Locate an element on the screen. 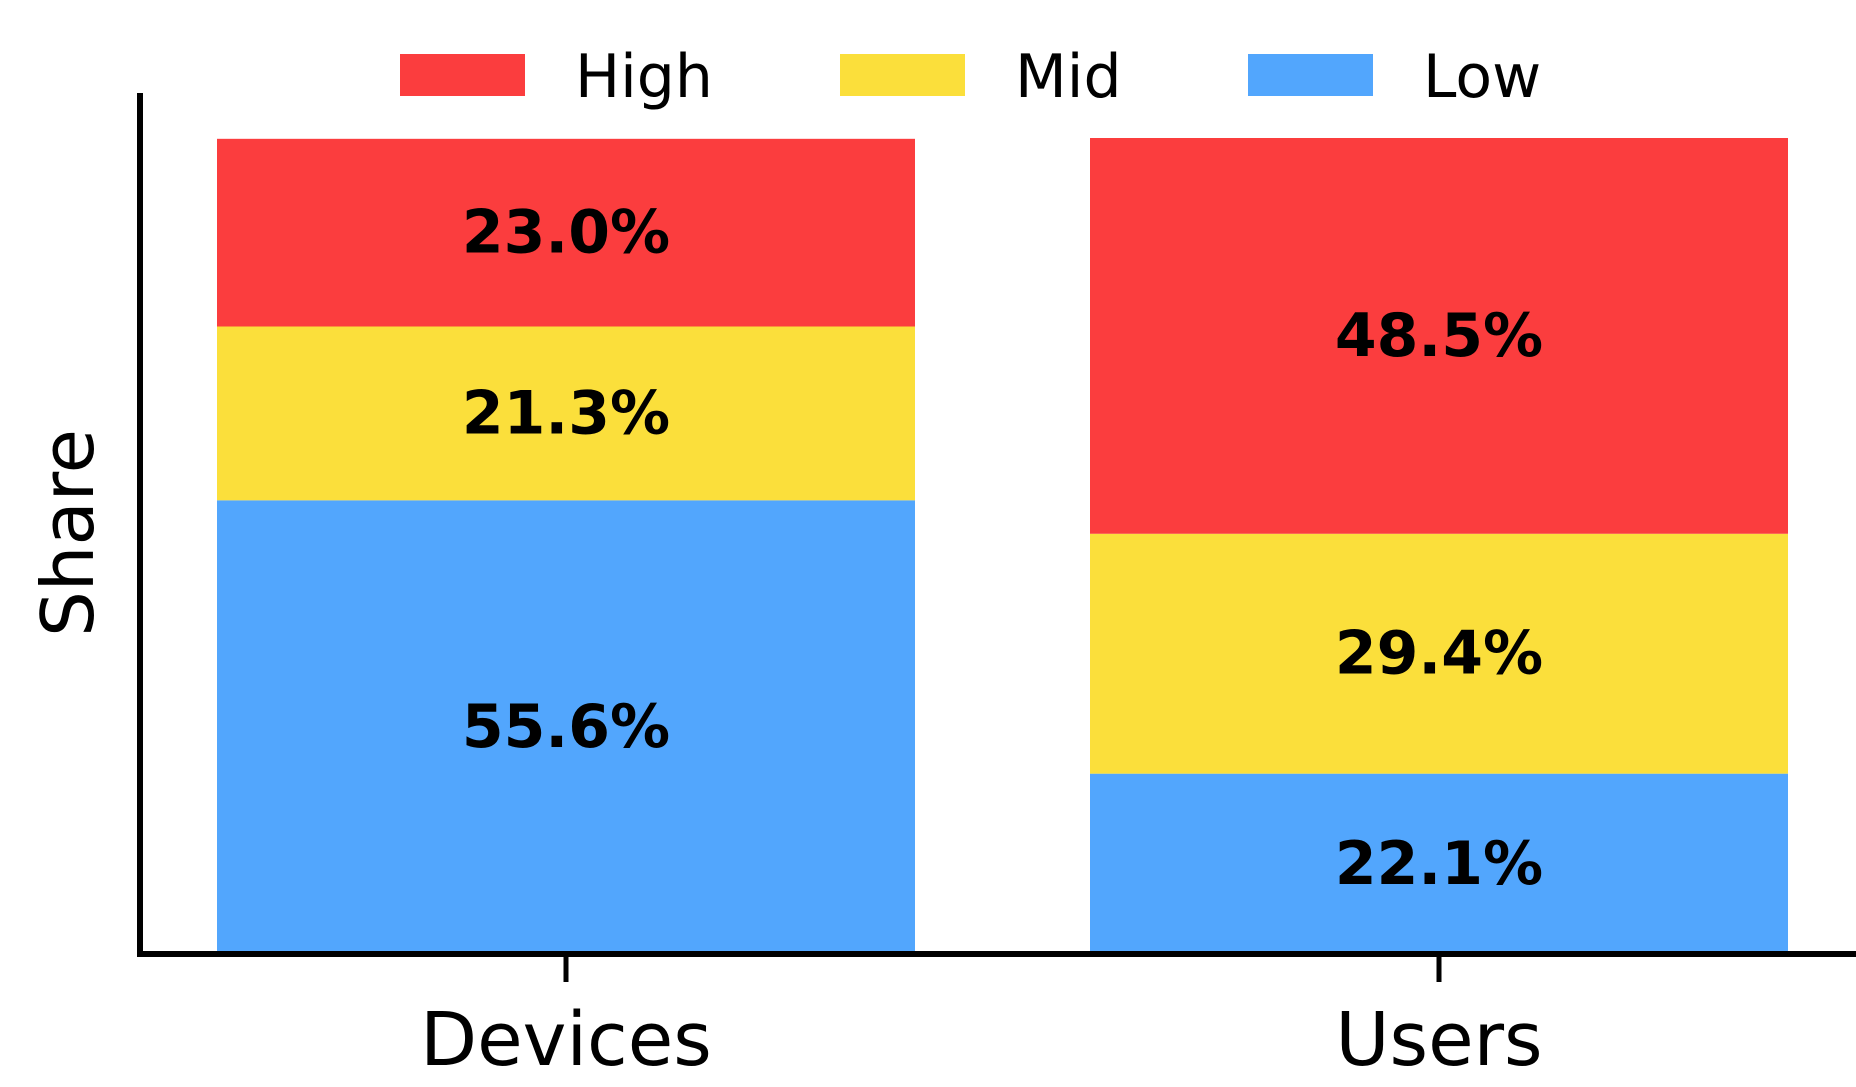  data-label-devices-low: 55.6% is located at coordinates (566, 727).